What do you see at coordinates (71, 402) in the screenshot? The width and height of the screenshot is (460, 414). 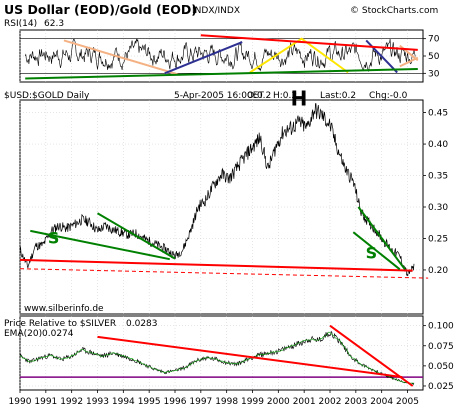 I see `x-tick-label: 1992` at bounding box center [71, 402].